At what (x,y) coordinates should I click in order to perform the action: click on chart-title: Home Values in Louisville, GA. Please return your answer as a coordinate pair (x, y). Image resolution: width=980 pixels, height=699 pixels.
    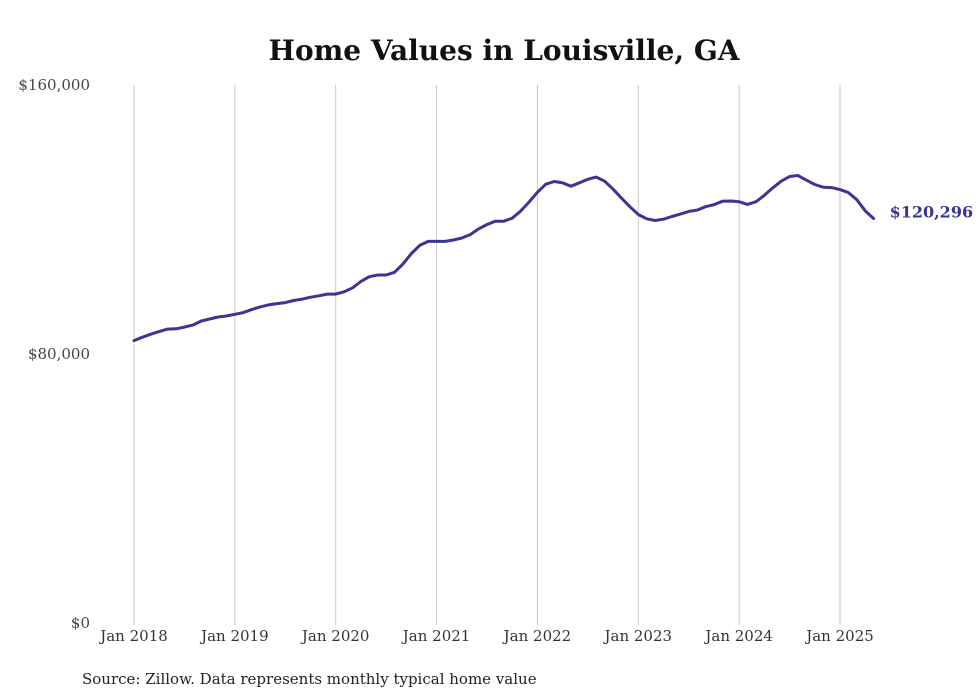
    Looking at the image, I should click on (505, 50).